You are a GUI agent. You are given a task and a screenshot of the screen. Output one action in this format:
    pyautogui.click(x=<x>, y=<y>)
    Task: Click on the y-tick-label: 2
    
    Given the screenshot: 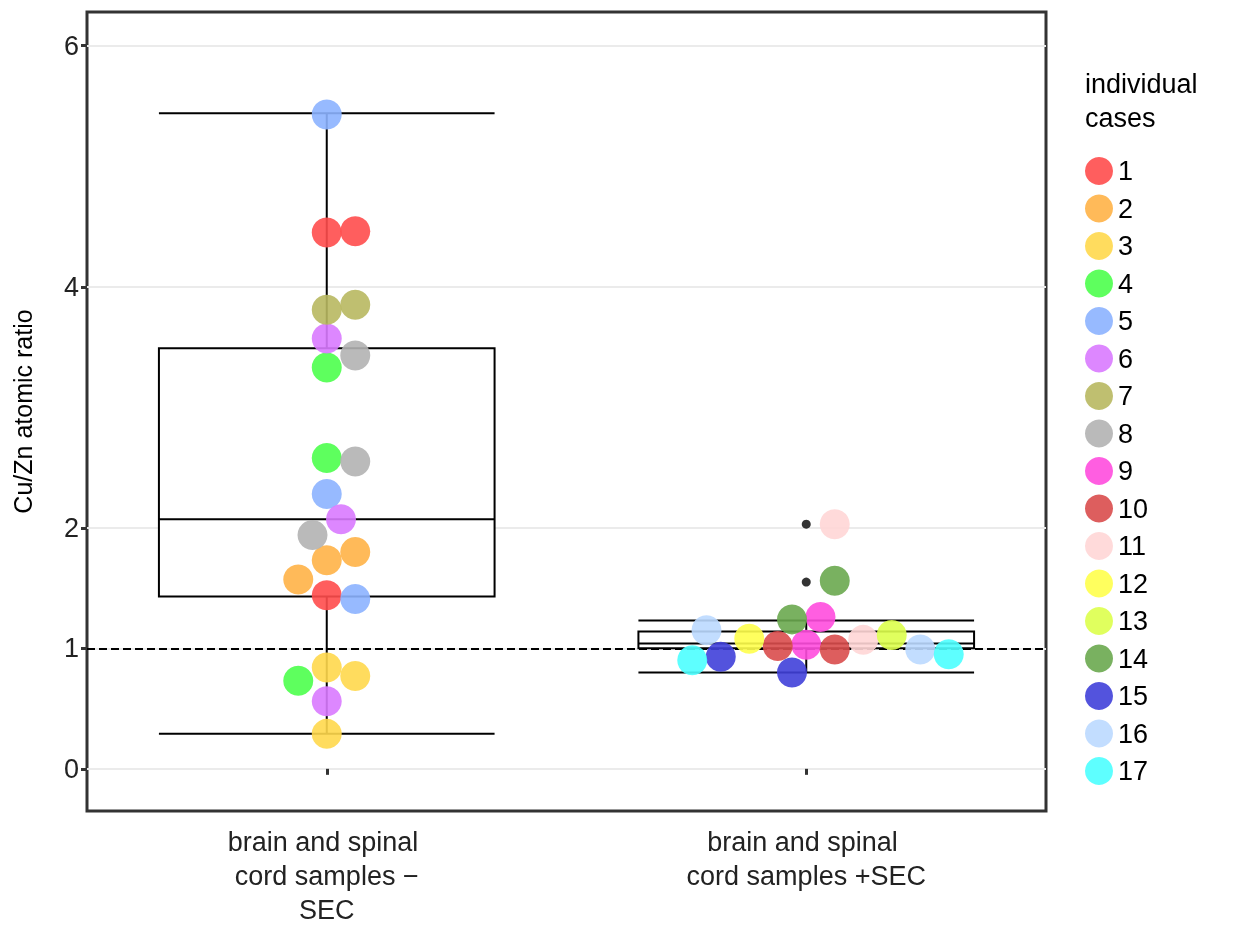 What is the action you would take?
    pyautogui.click(x=71, y=527)
    